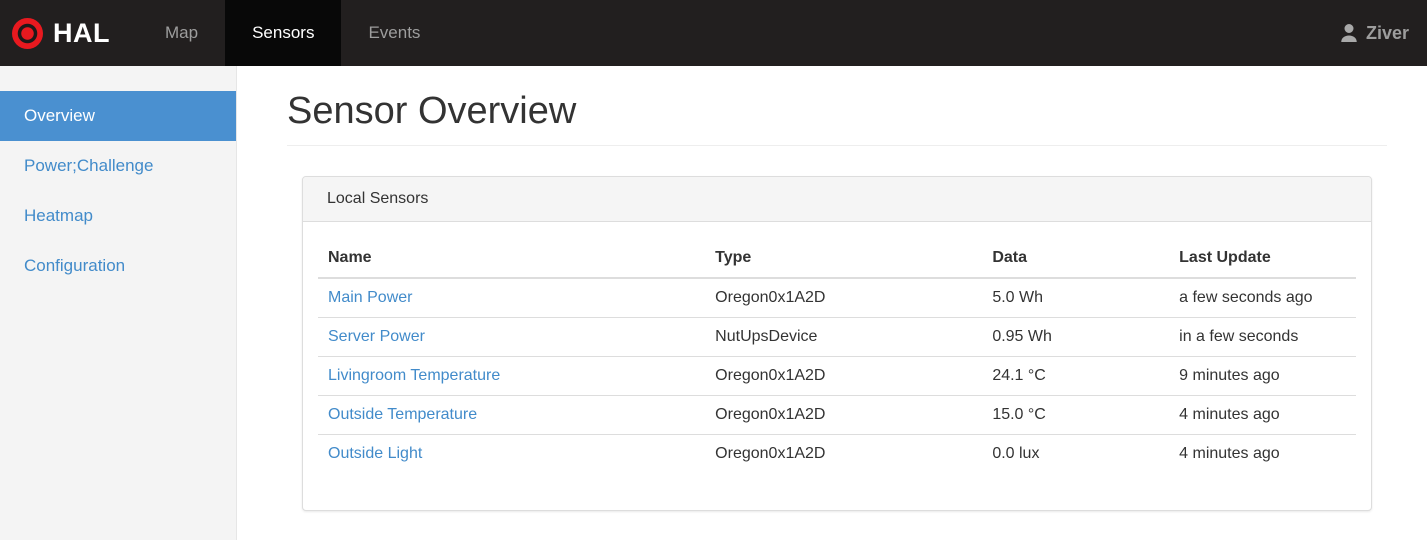 The width and height of the screenshot is (1427, 540). Describe the element at coordinates (1076, 337) in the screenshot. I see `sensor-data: 0.95 Wh` at that location.